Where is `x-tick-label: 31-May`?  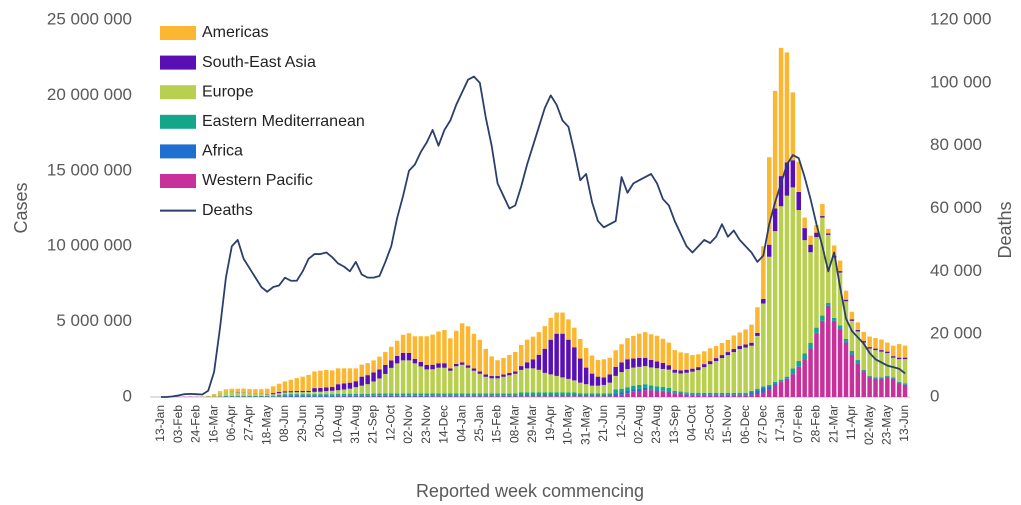
x-tick-label: 31-May is located at coordinates (585, 425).